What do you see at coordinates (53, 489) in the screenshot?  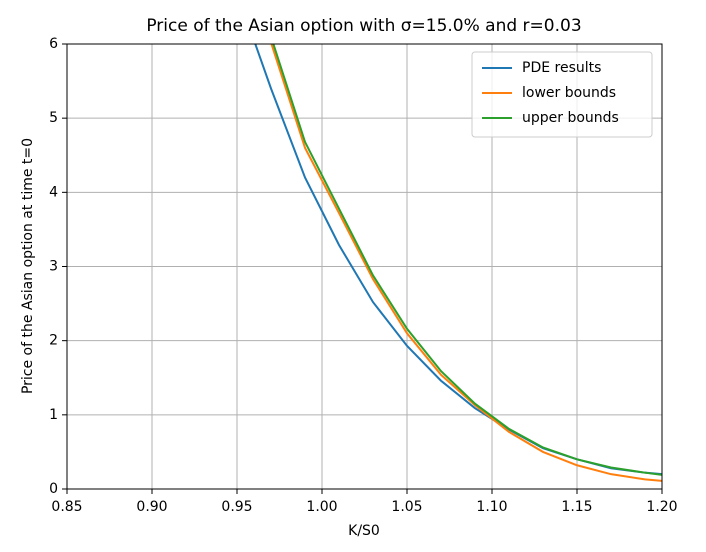 I see `y-tick-label: 0` at bounding box center [53, 489].